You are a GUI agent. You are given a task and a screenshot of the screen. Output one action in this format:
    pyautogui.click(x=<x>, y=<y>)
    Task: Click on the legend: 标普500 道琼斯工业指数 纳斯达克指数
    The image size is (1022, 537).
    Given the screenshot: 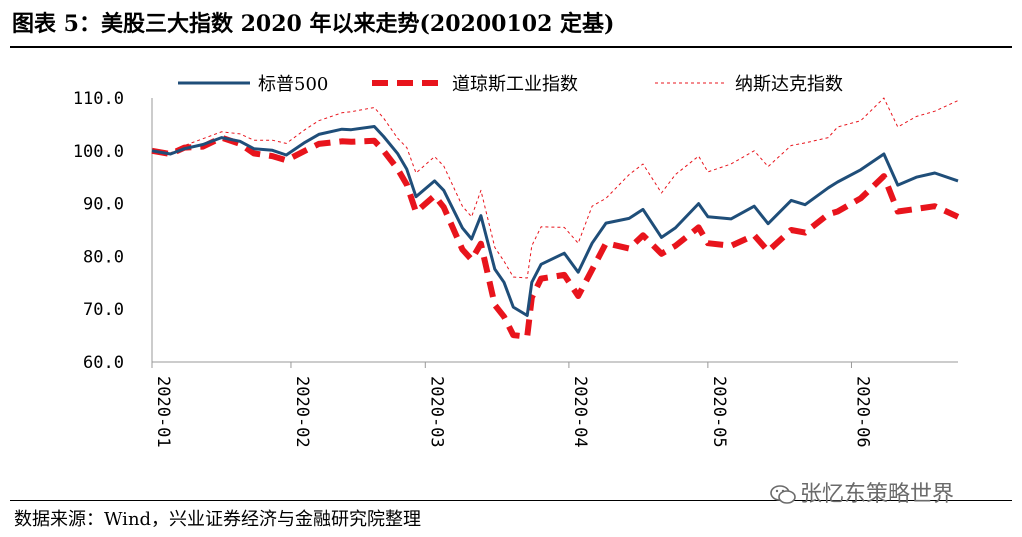 What is the action you would take?
    pyautogui.click(x=510, y=84)
    